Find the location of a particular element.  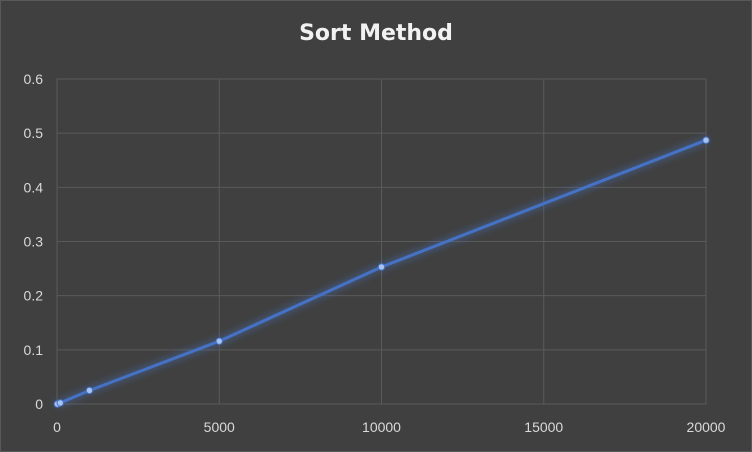

y-tick-label: 0.3 is located at coordinates (34, 242).